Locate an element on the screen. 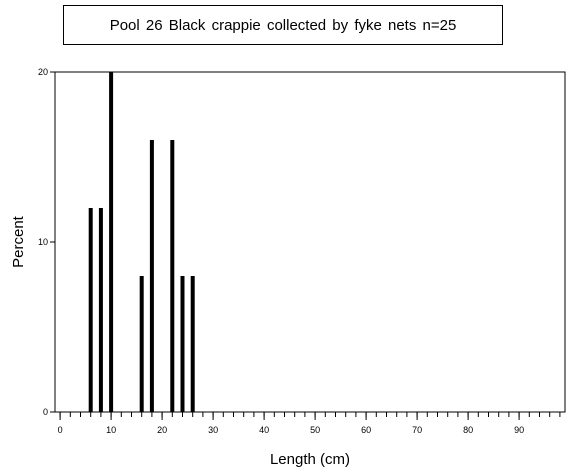 The height and width of the screenshot is (475, 570). x-tick-label: 0 is located at coordinates (60, 430).